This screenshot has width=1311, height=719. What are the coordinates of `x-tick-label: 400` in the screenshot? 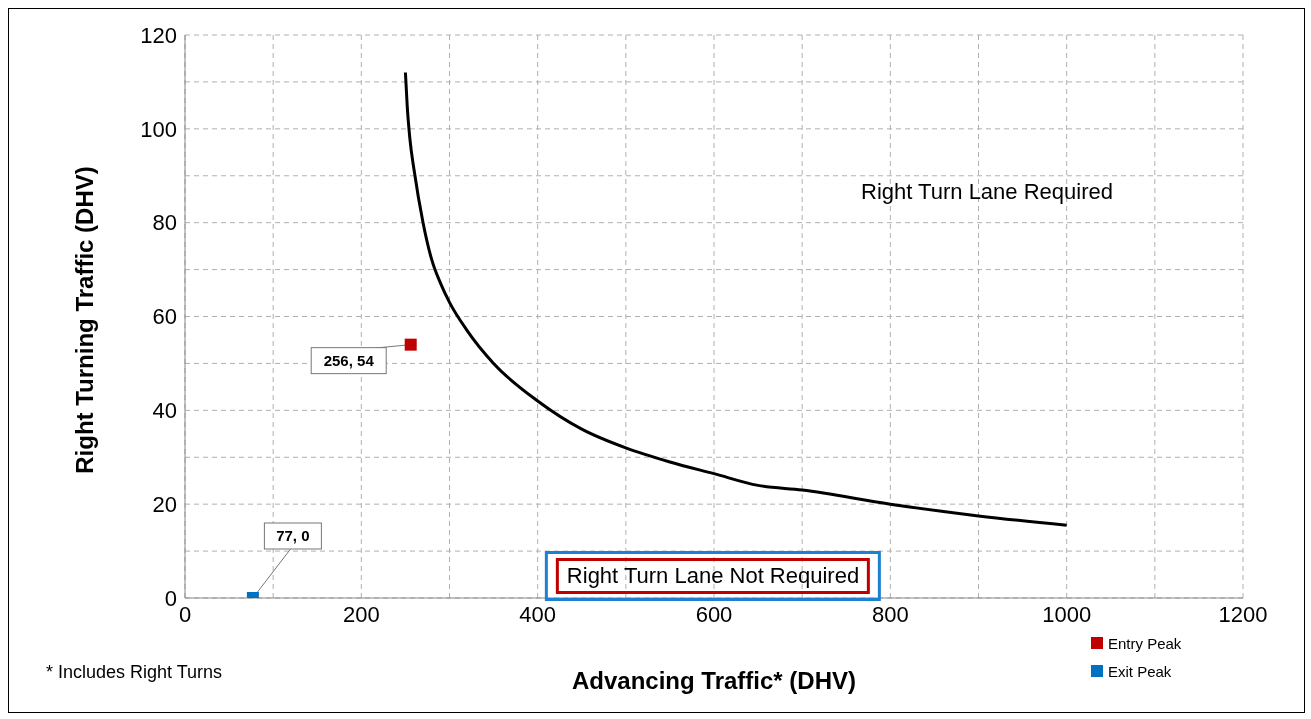 It's located at (538, 614).